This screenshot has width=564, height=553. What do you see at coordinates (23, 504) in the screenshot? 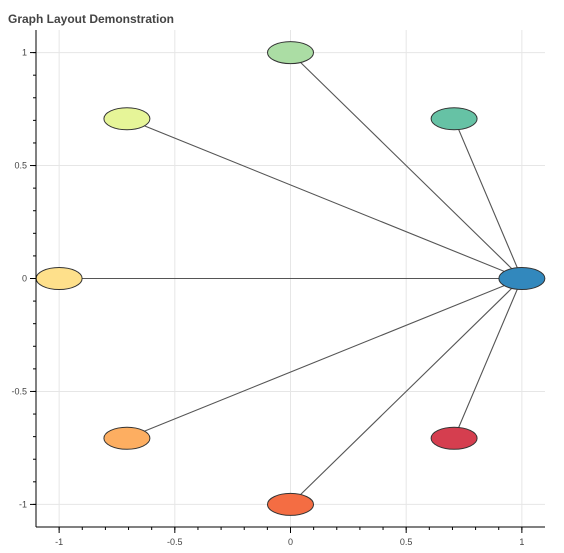
I see `y-tick-label: -1` at bounding box center [23, 504].